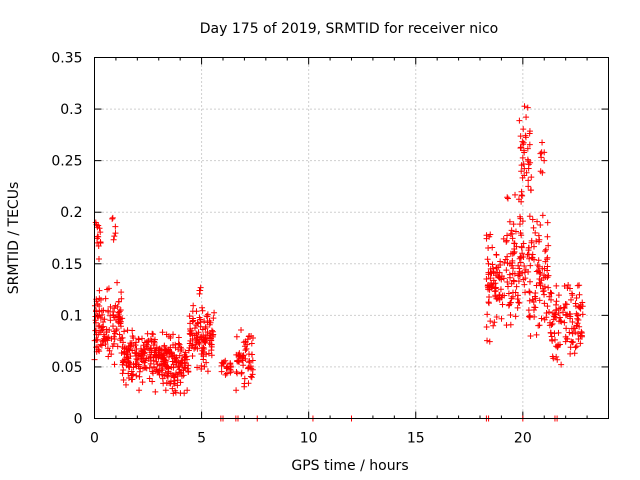 The image size is (640, 480). What do you see at coordinates (66, 59) in the screenshot?
I see `y-tick-label: 0.35` at bounding box center [66, 59].